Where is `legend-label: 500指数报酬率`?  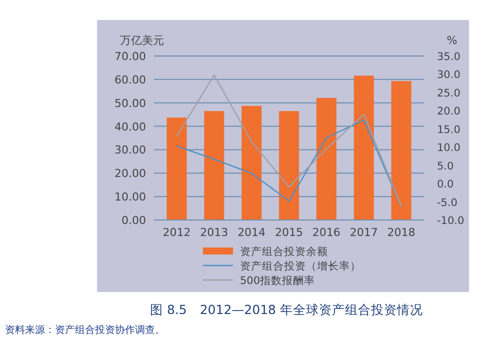 legend-label: 500指数报酬率 is located at coordinates (278, 280).